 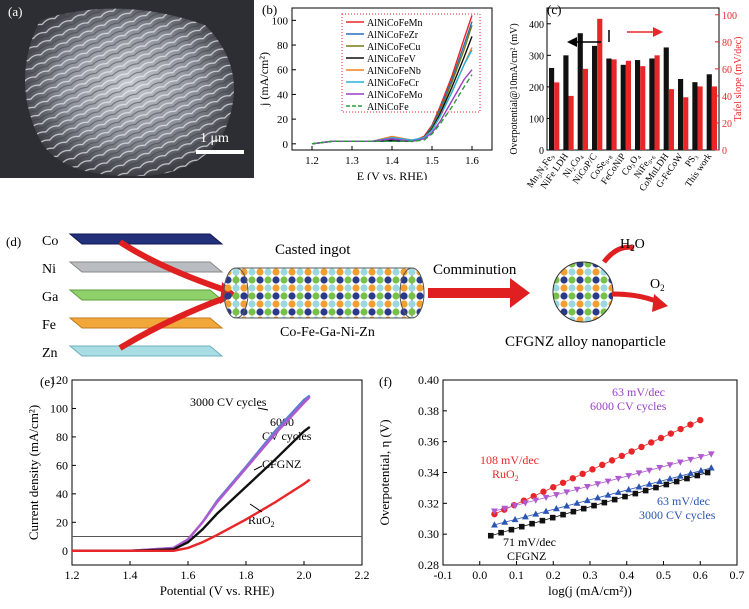 What do you see at coordinates (258, 468) in the screenshot?
I see `leader-cfgnz` at bounding box center [258, 468].